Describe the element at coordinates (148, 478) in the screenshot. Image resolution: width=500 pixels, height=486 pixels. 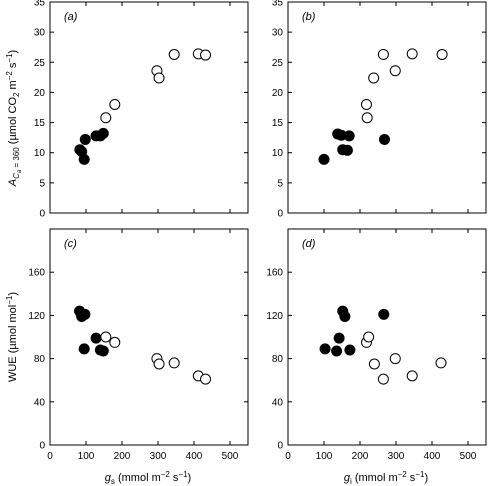
I see `xlabel-left: gs (mmol m−2 s−1)` at that location.